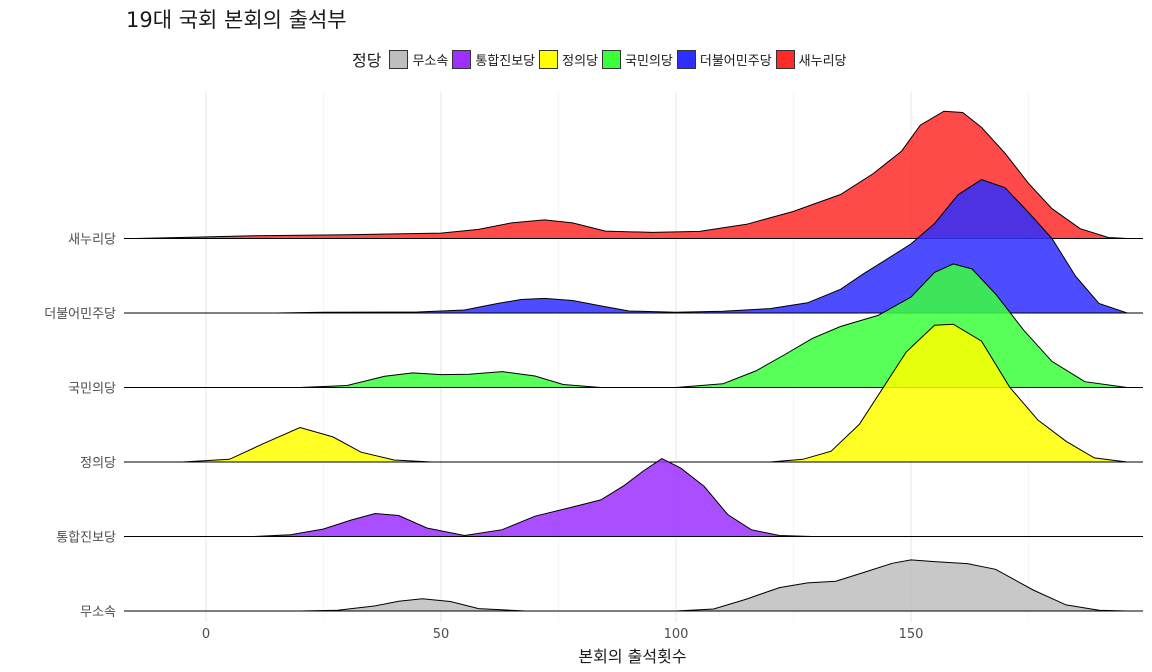  What do you see at coordinates (580, 61) in the screenshot?
I see `legend-label: 정의당` at bounding box center [580, 61].